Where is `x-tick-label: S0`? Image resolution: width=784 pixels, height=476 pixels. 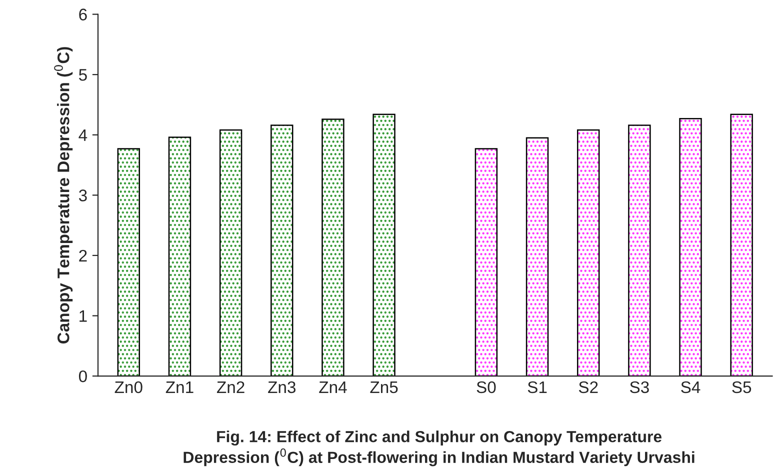
x-tick-label: S0 is located at coordinates (486, 387).